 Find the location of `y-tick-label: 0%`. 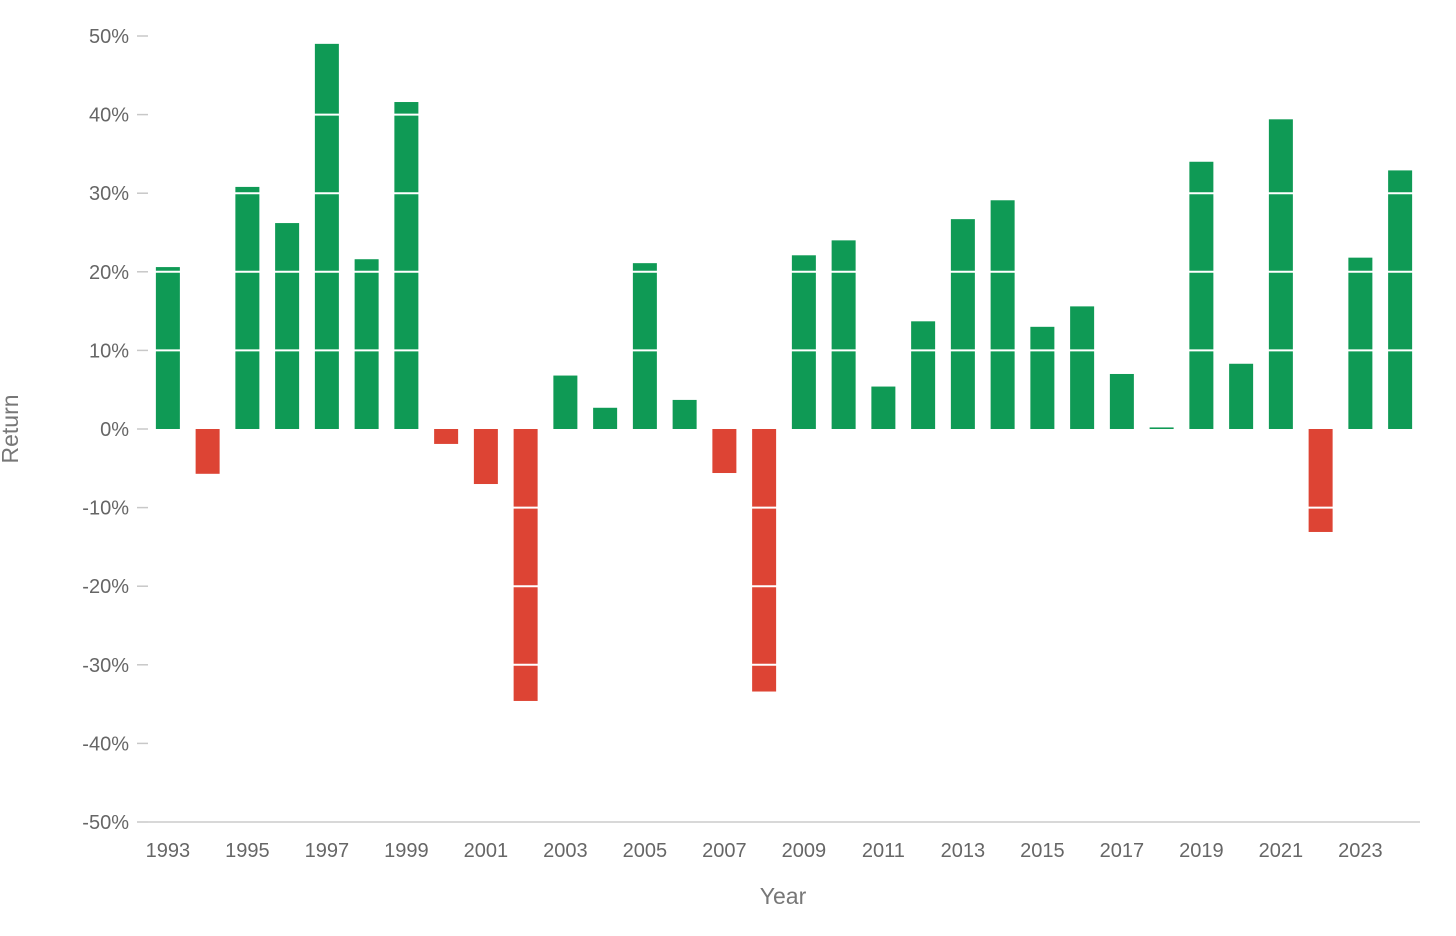

y-tick-label: 0% is located at coordinates (114, 430).